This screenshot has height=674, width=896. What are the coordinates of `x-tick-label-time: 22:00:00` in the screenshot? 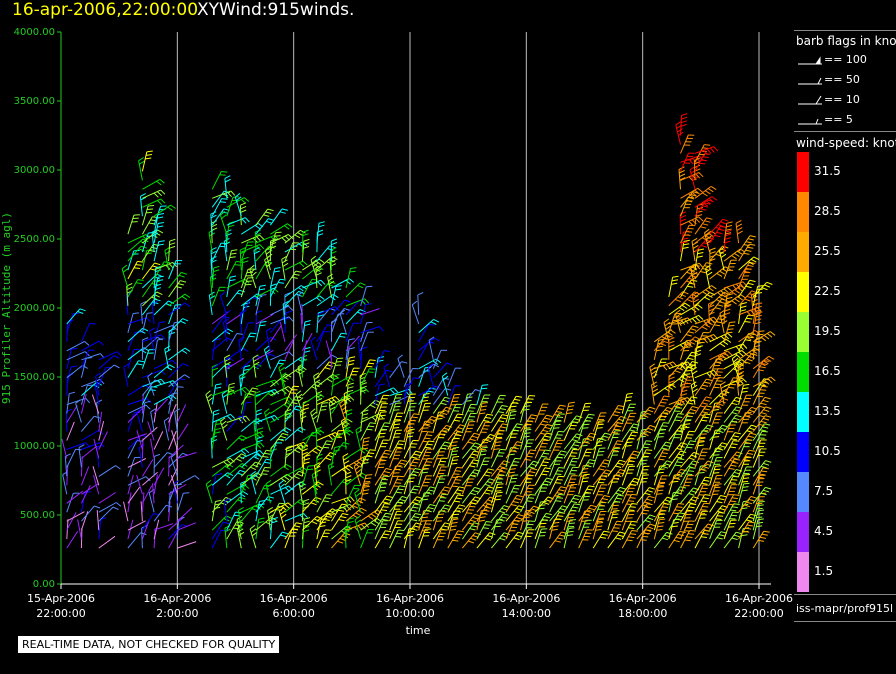 It's located at (758, 613).